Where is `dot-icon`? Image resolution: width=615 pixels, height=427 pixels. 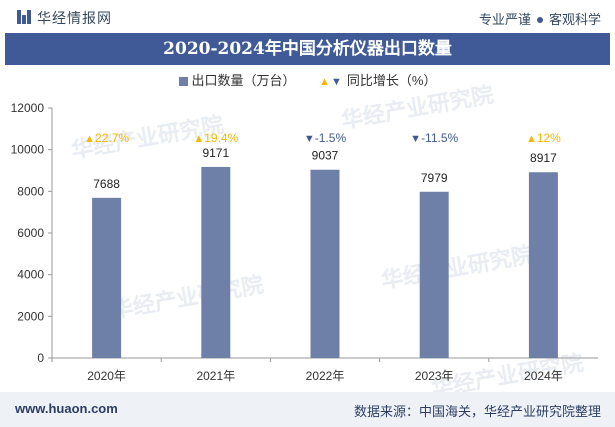 dot-icon is located at coordinates (539, 19).